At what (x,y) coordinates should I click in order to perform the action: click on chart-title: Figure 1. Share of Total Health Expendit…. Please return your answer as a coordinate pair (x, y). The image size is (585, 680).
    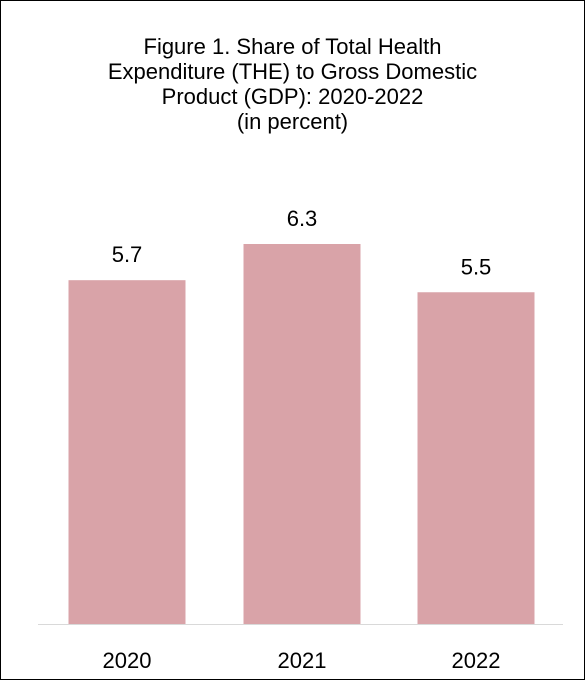
    Looking at the image, I should click on (292, 84).